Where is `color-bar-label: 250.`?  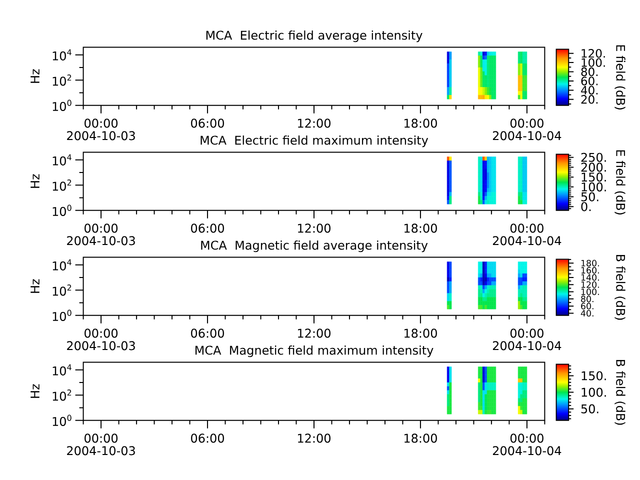 color-bar-label: 250. is located at coordinates (593, 157).